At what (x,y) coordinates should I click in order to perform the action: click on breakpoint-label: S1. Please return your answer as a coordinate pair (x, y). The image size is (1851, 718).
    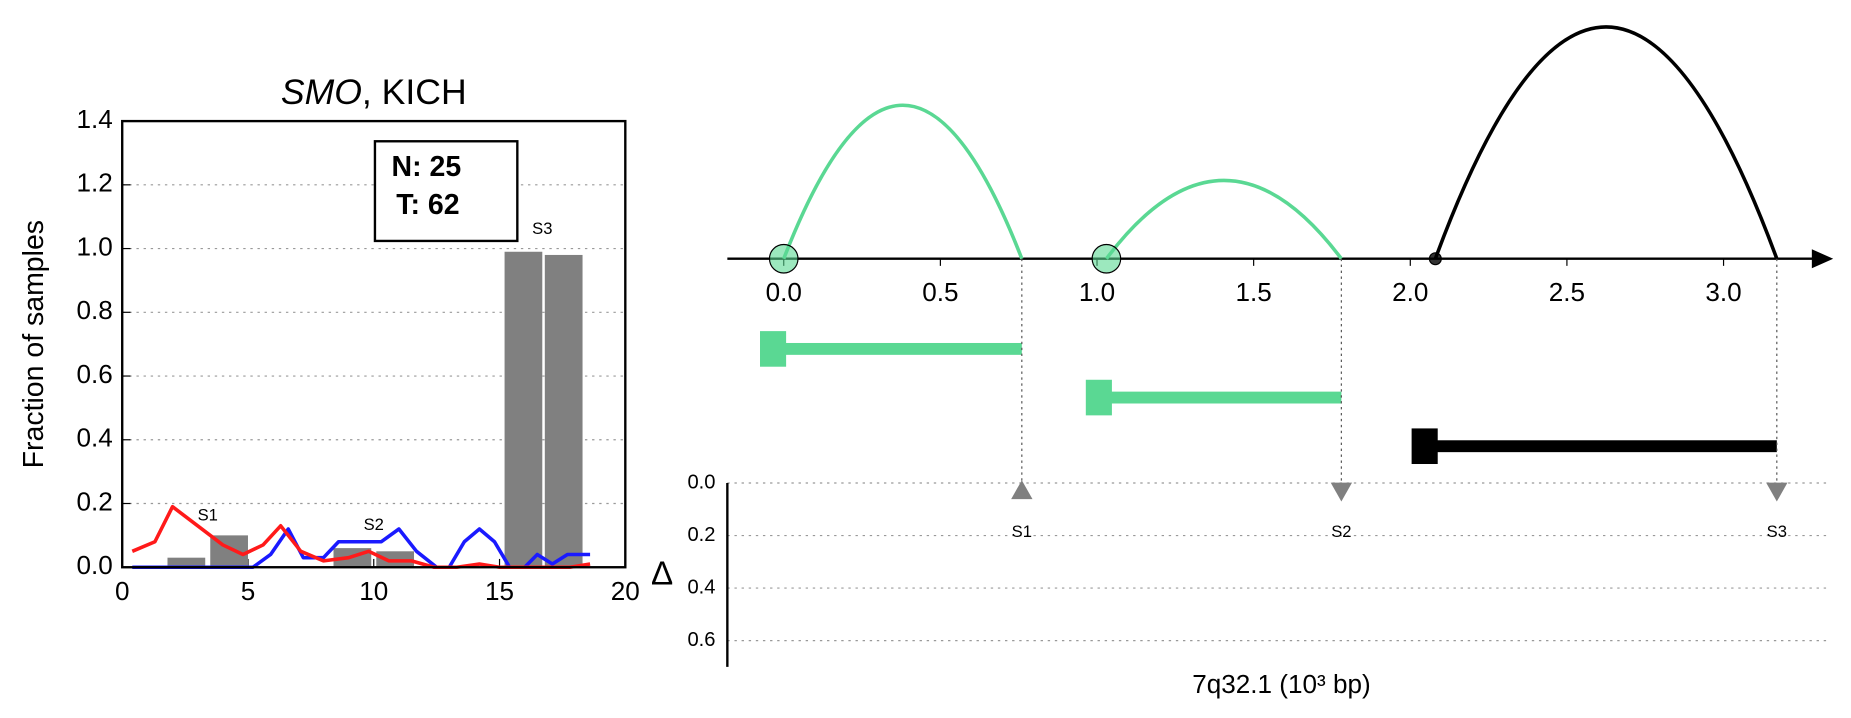
    Looking at the image, I should click on (1022, 531).